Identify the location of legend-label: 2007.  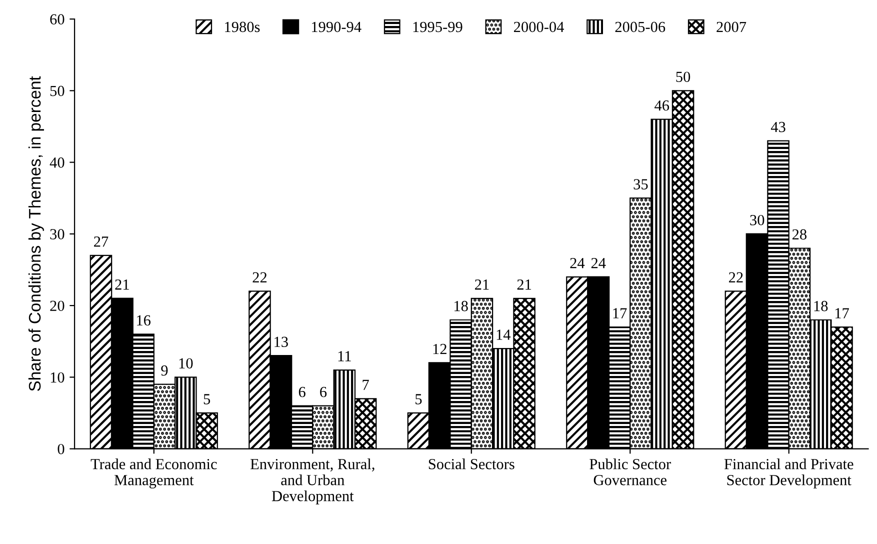
(731, 27).